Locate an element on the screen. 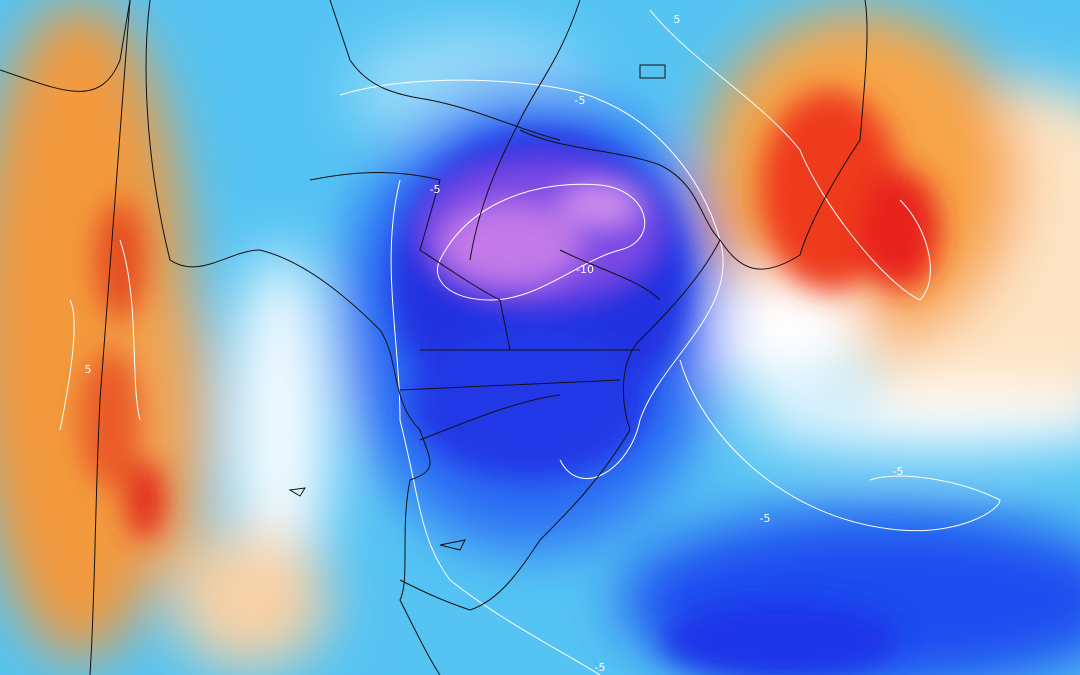 The width and height of the screenshot is (1080, 675). contour-label: -10 is located at coordinates (585, 269).